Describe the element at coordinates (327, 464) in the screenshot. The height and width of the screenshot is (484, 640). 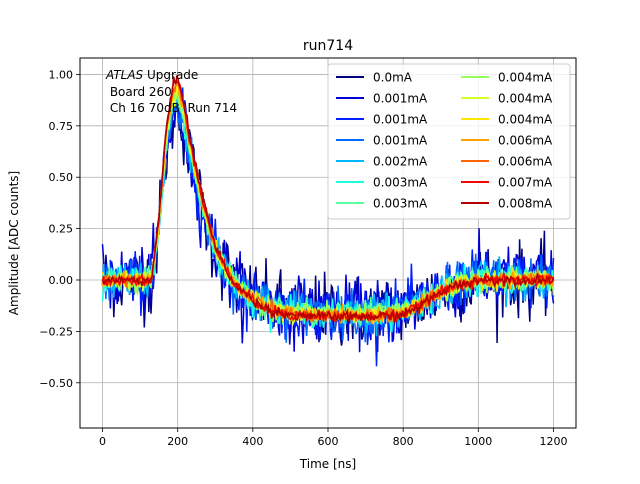
I see `x-axis-label: Time [ns]` at that location.